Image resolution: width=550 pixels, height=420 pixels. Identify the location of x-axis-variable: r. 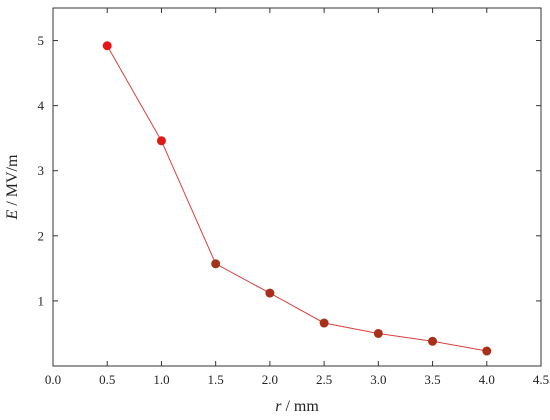
(278, 406).